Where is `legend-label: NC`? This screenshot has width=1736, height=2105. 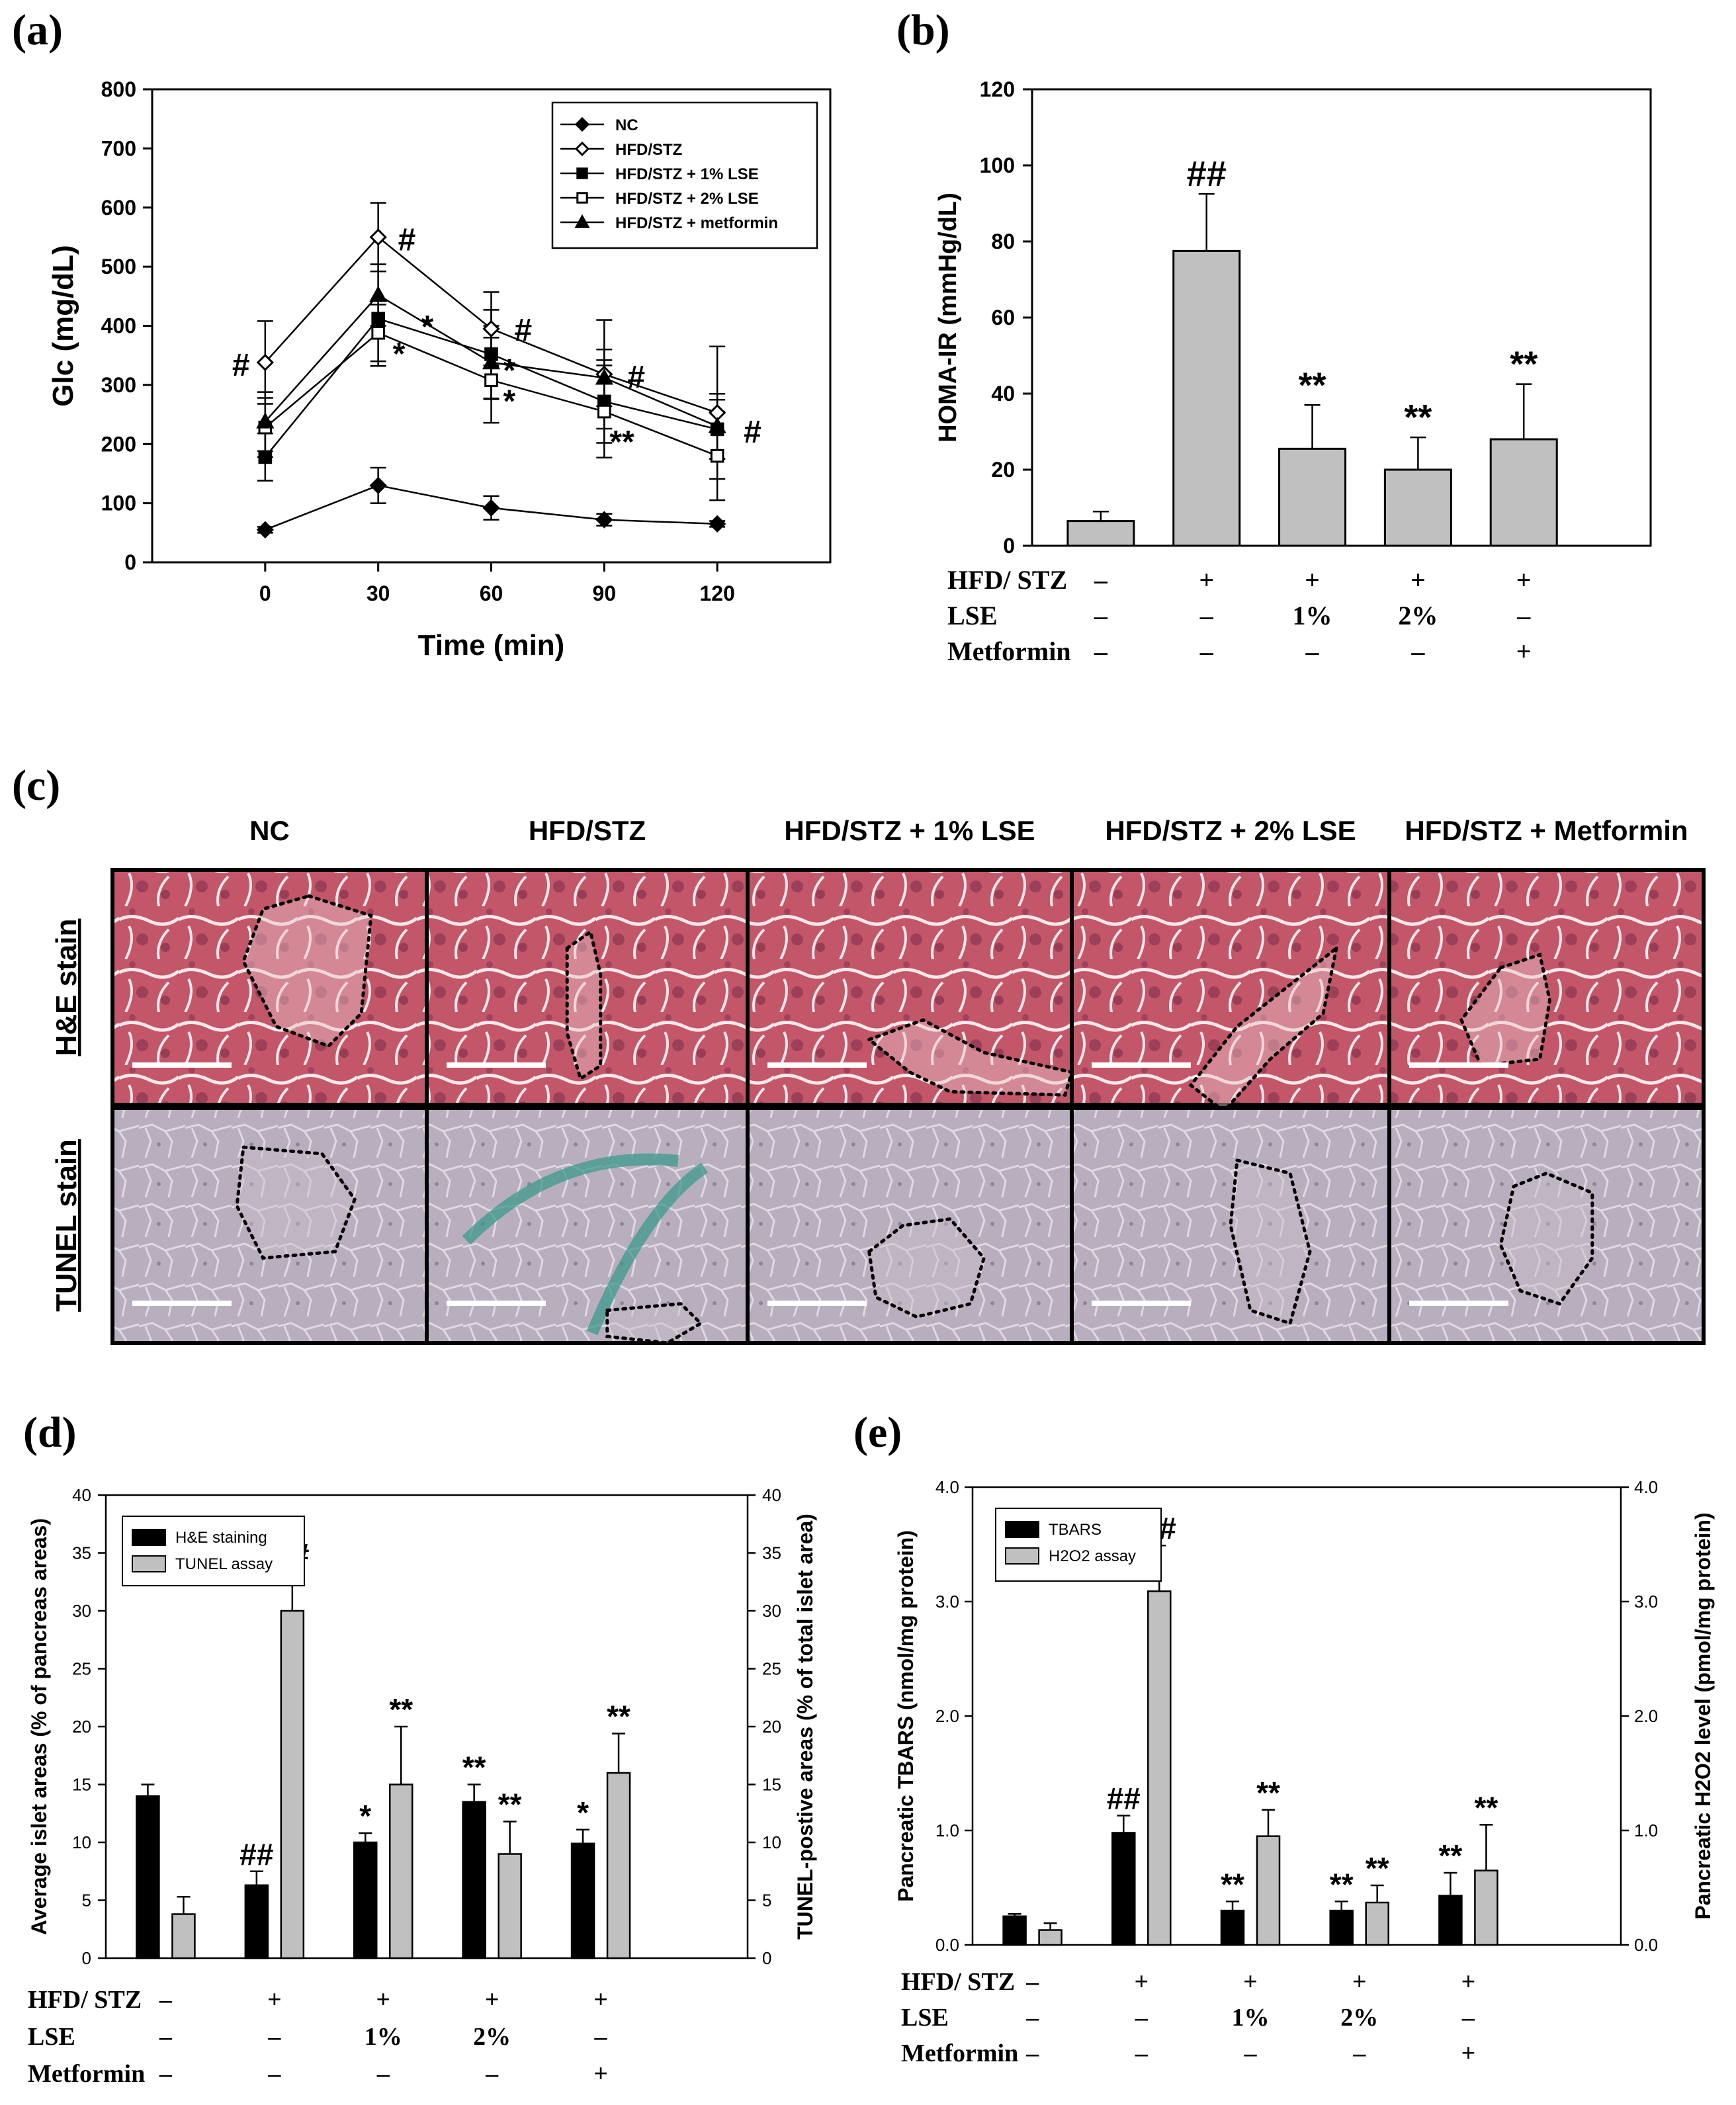 legend-label: NC is located at coordinates (626, 125).